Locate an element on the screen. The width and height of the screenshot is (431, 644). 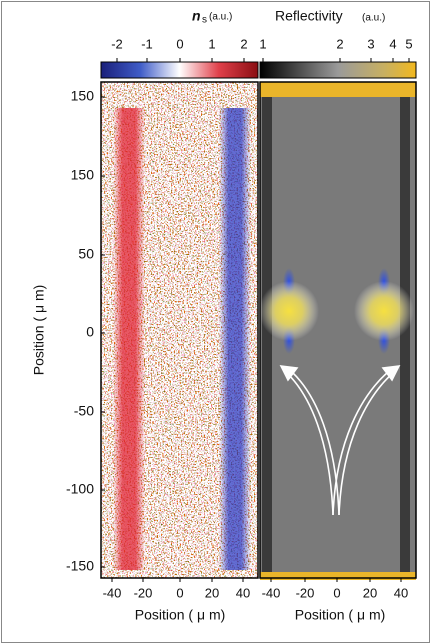
right-edge is located at coordinates (405, 334).